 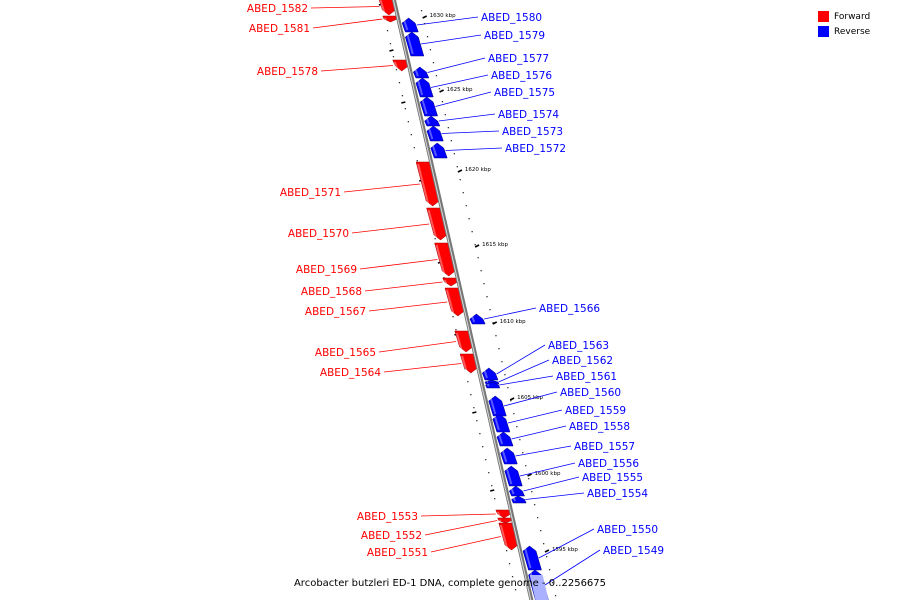 I want to click on gene-label-abed-1567: ABED_1567, so click(x=335, y=312).